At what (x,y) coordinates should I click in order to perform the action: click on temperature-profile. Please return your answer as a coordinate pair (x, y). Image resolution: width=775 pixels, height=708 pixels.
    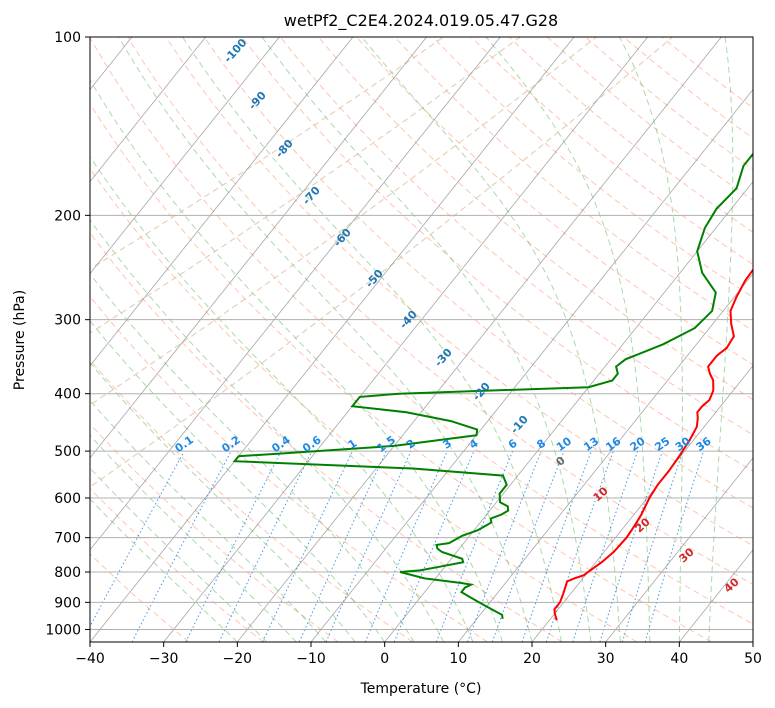
    Looking at the image, I should click on (653, 444).